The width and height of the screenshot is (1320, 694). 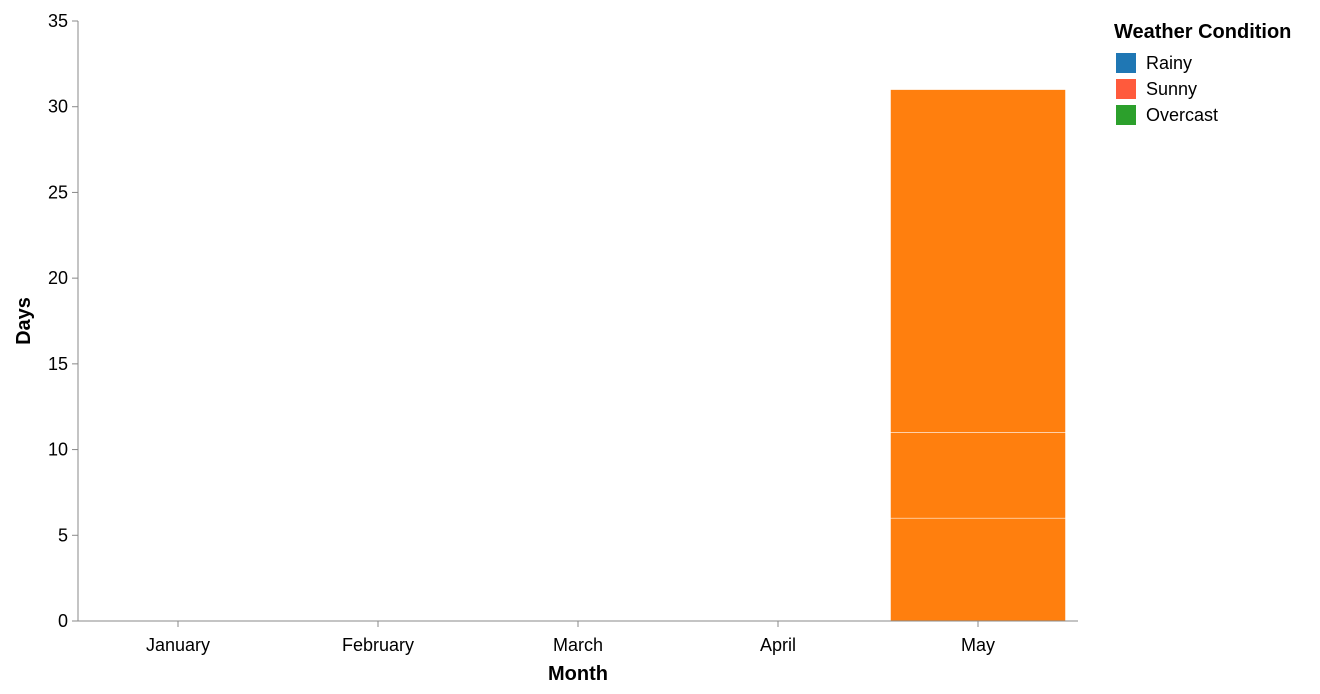 I want to click on y-tick-label: 20, so click(x=58, y=278).